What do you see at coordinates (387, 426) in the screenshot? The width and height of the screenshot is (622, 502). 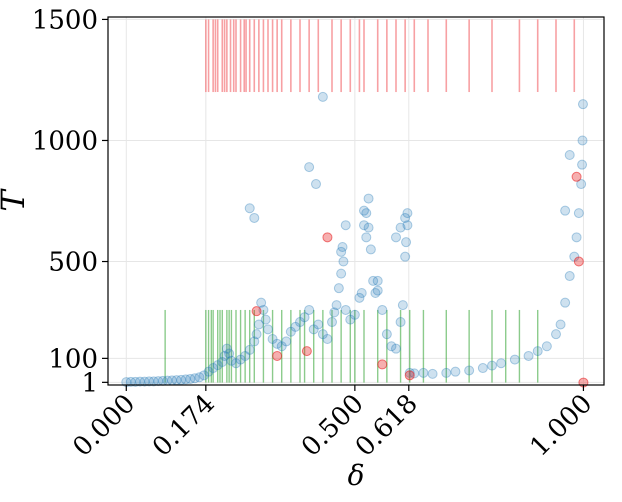 I see `x-tick-label: 0.618` at bounding box center [387, 426].